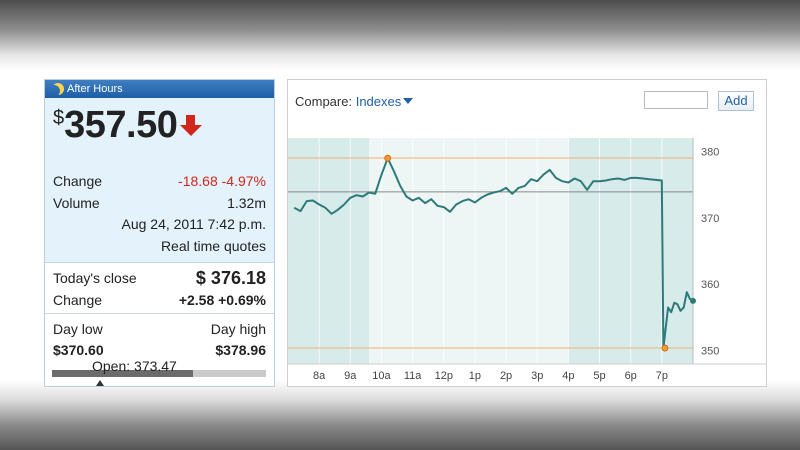 This screenshot has height=450, width=800. I want to click on price-value: 357.50, so click(121, 125).